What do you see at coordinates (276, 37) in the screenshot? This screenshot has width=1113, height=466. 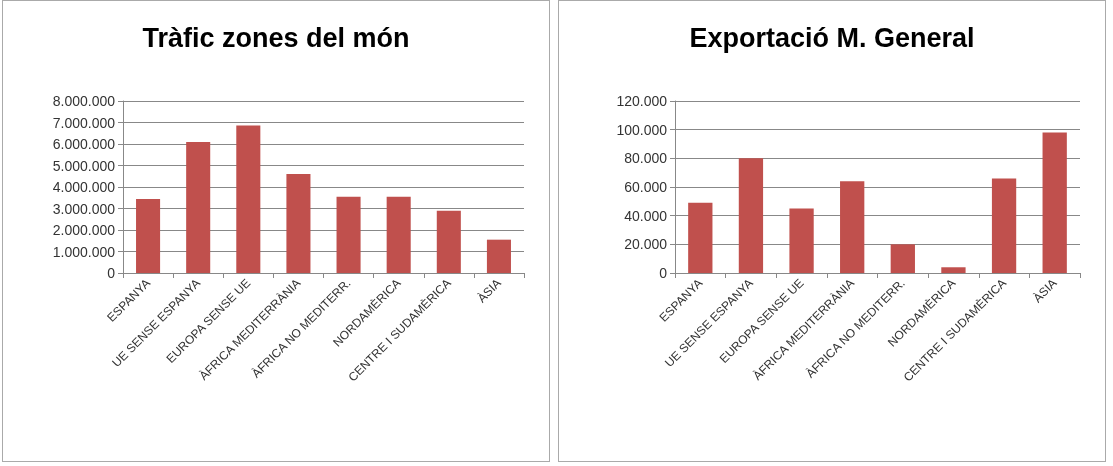 I see `chart-title: Tràfic zones del món` at bounding box center [276, 37].